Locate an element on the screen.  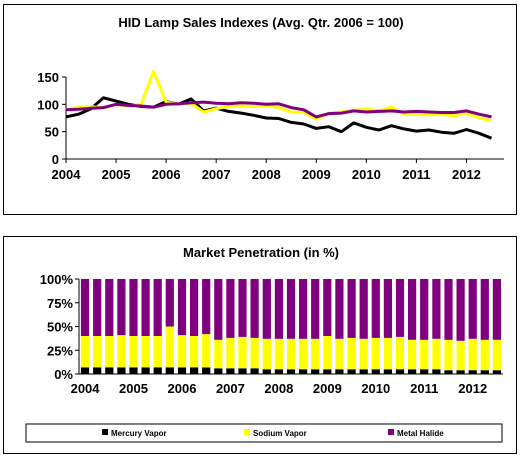
y-tick-label: 150 is located at coordinates (48, 77).